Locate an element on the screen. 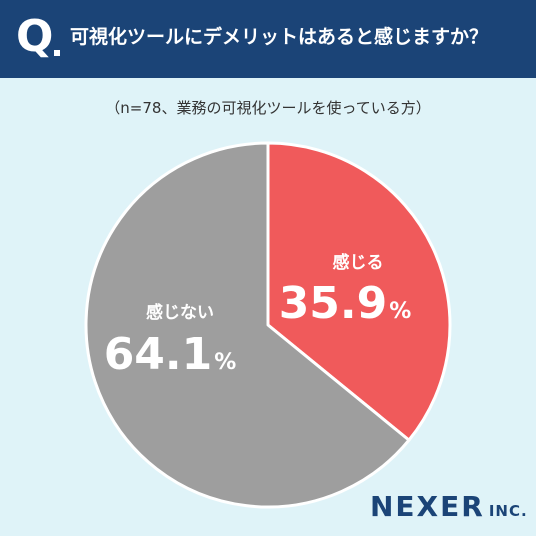 This screenshot has height=536, width=536. question-header: Q 可視化ツールにデメリットはあると感じますか？ is located at coordinates (268, 39).